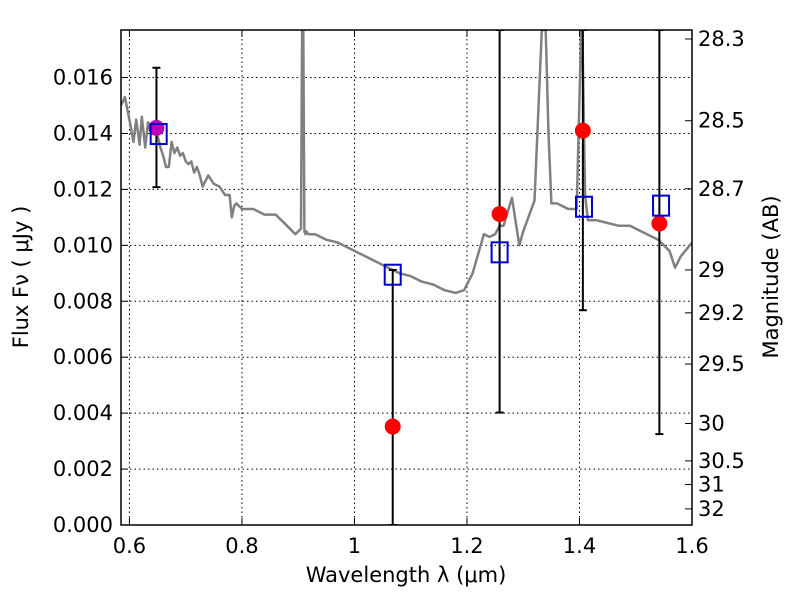 Image resolution: width=800 pixels, height=600 pixels. Describe the element at coordinates (129, 546) in the screenshot. I see `x-tick-label: 0.6` at that location.